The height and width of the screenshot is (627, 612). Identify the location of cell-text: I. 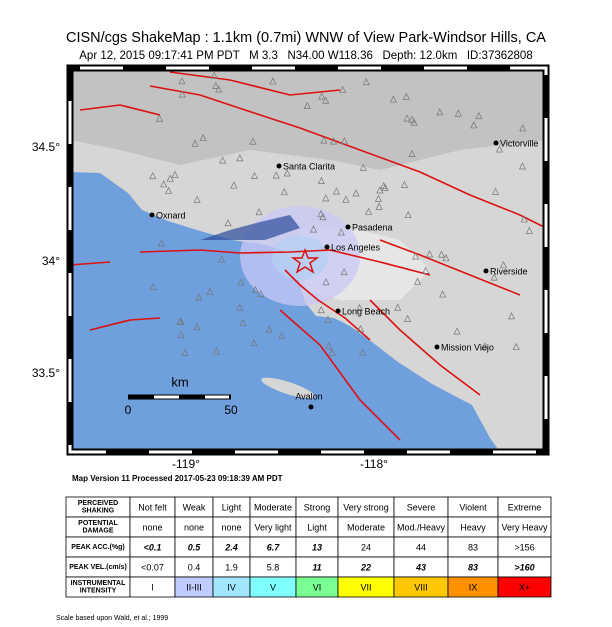
(152, 587).